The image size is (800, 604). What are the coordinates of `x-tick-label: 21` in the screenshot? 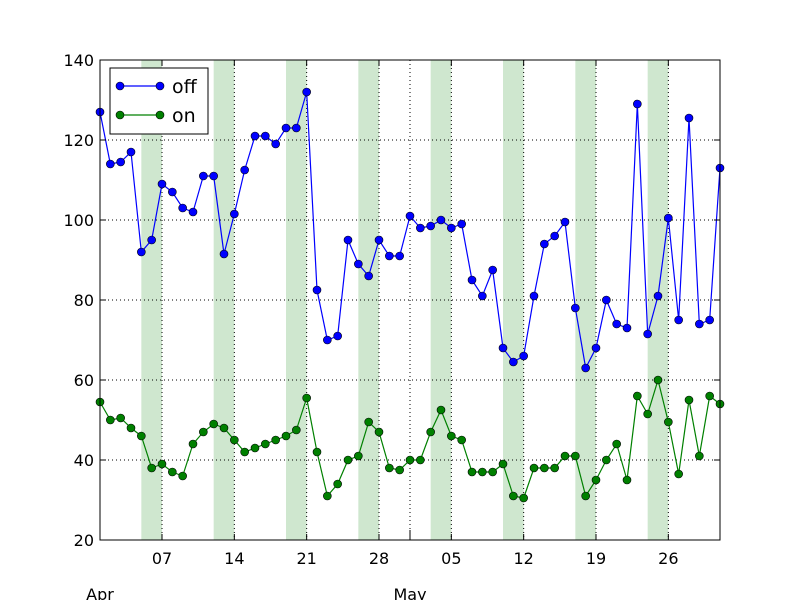 It's located at (306, 558).